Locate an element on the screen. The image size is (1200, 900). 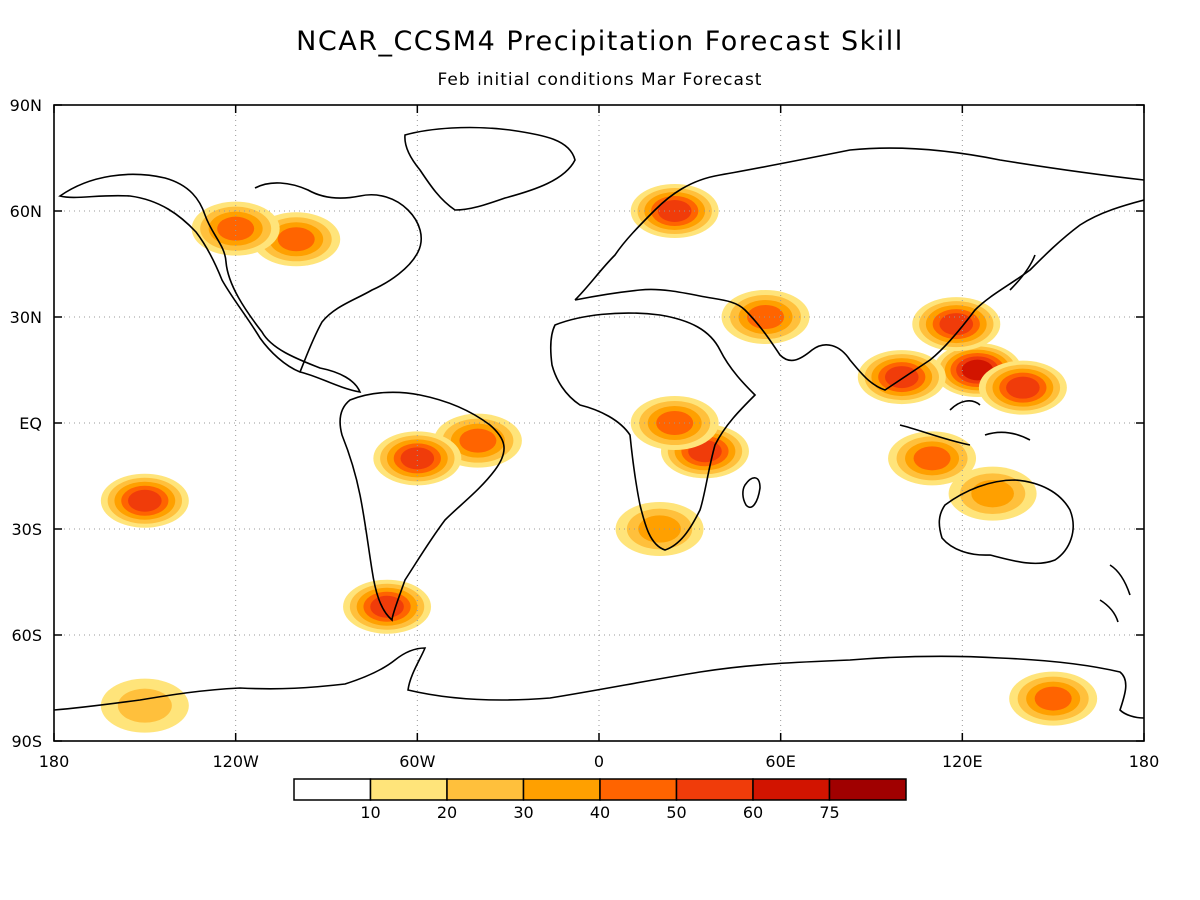
colorbar-label: 60 is located at coordinates (753, 812).